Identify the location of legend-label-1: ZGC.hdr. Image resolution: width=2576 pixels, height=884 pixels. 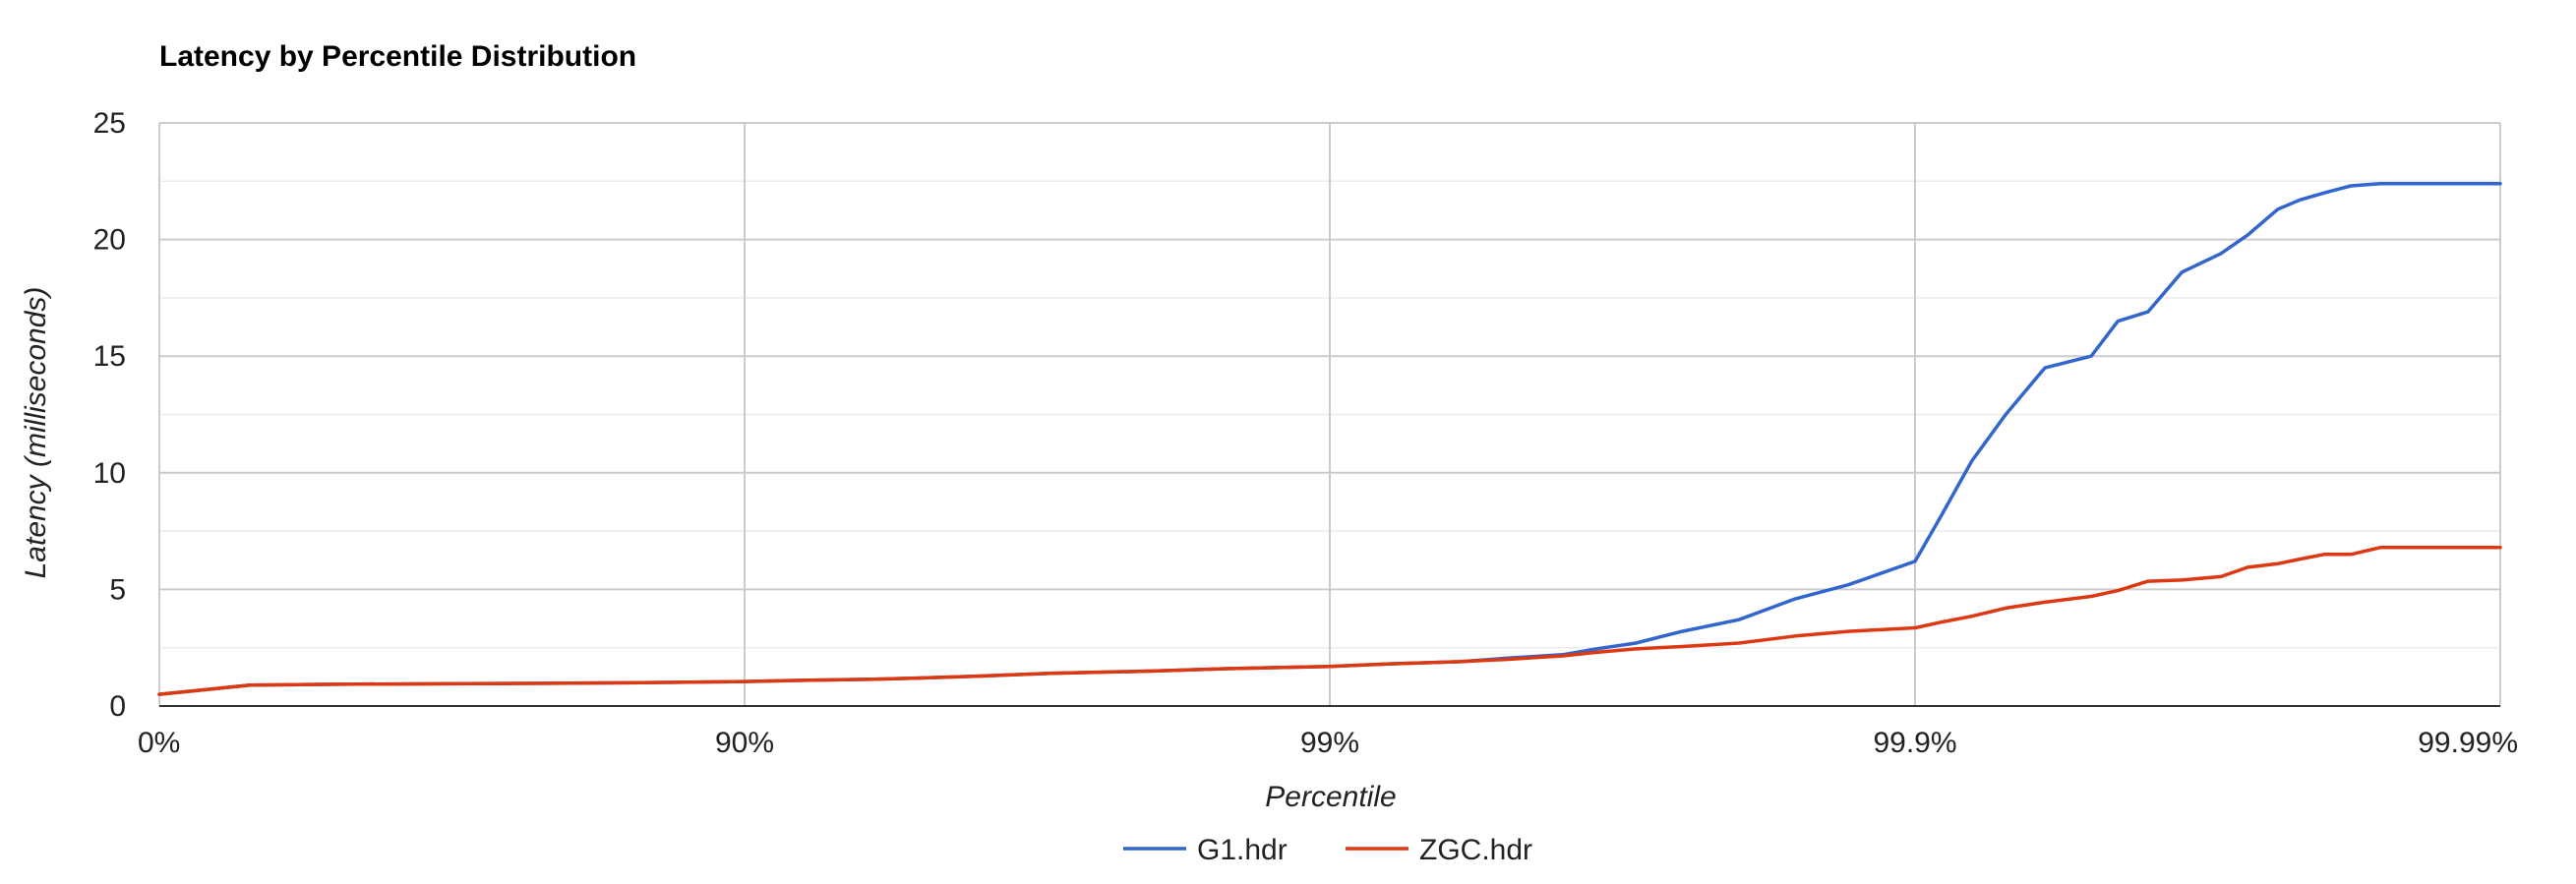
(1475, 850).